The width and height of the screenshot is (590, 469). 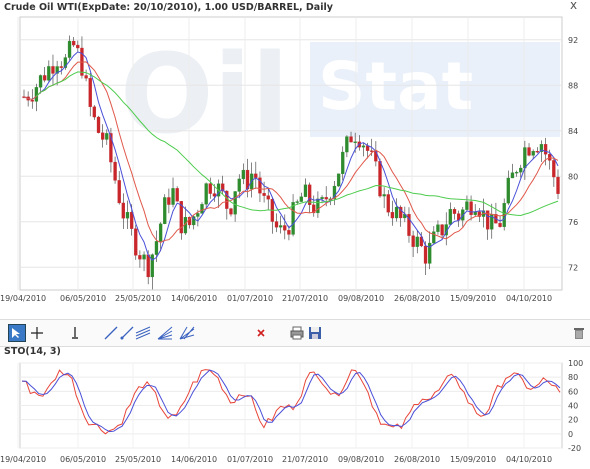 What do you see at coordinates (573, 222) in the screenshot?
I see `price-y-tick: 76` at bounding box center [573, 222].